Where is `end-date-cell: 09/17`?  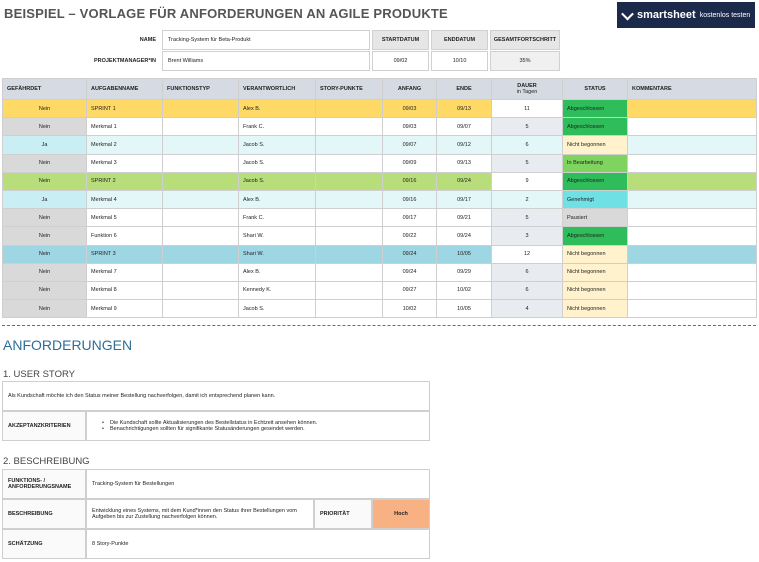 end-date-cell: 09/17 is located at coordinates (464, 199).